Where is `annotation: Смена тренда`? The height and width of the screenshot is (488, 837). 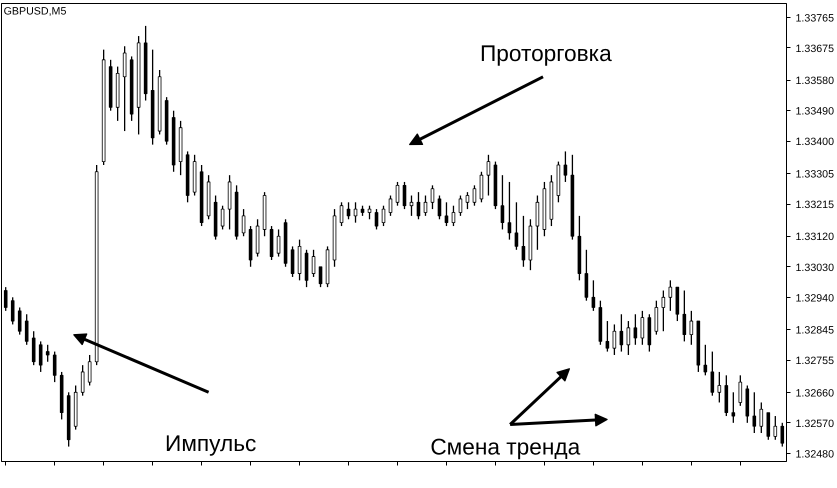
annotation: Смена тренда is located at coordinates (505, 447).